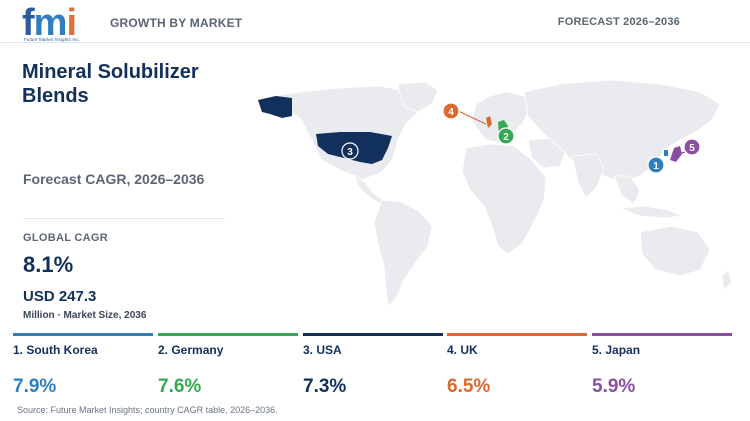 This screenshot has width=750, height=421. I want to click on south-america-land, so click(403, 253).